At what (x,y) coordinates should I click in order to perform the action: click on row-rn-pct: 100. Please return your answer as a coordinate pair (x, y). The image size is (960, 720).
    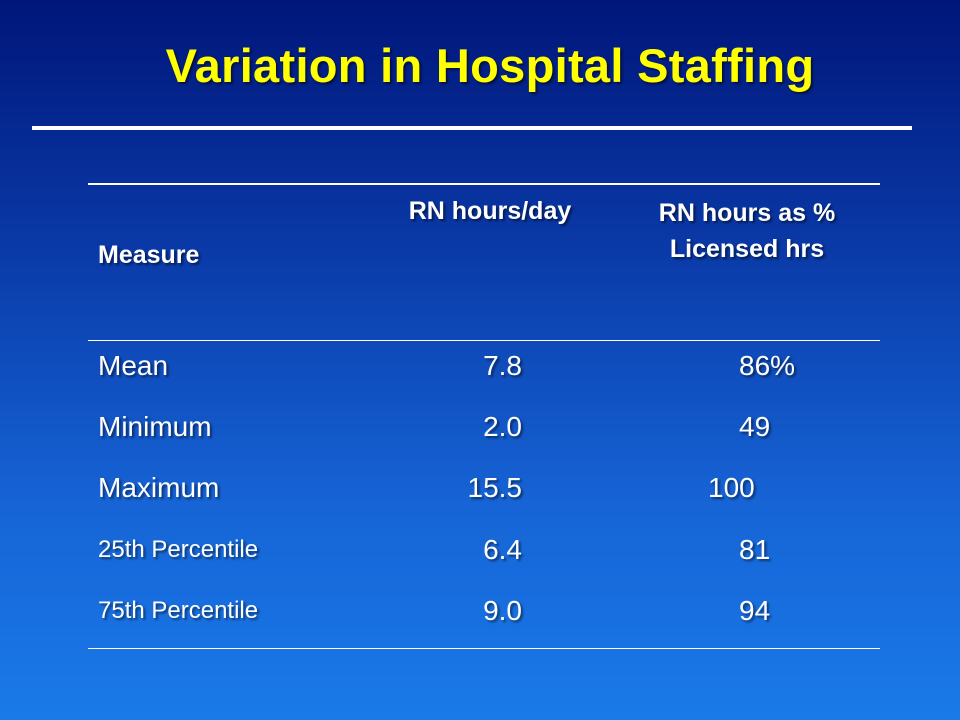
    Looking at the image, I should click on (731, 487).